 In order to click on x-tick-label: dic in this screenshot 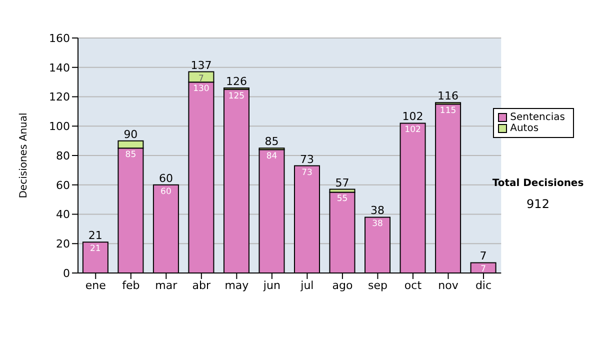, I will do `click(483, 285)`.